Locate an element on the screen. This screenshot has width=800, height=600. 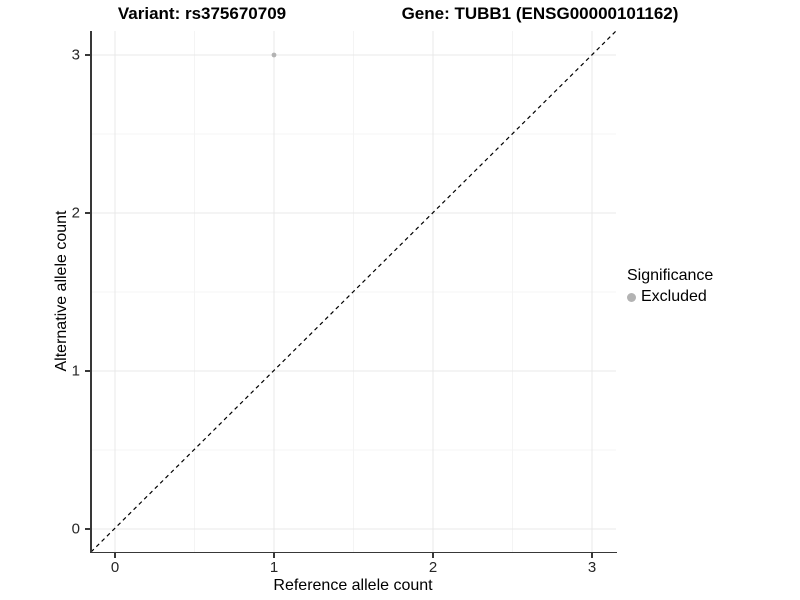
y-axis-line is located at coordinates (91, 292).